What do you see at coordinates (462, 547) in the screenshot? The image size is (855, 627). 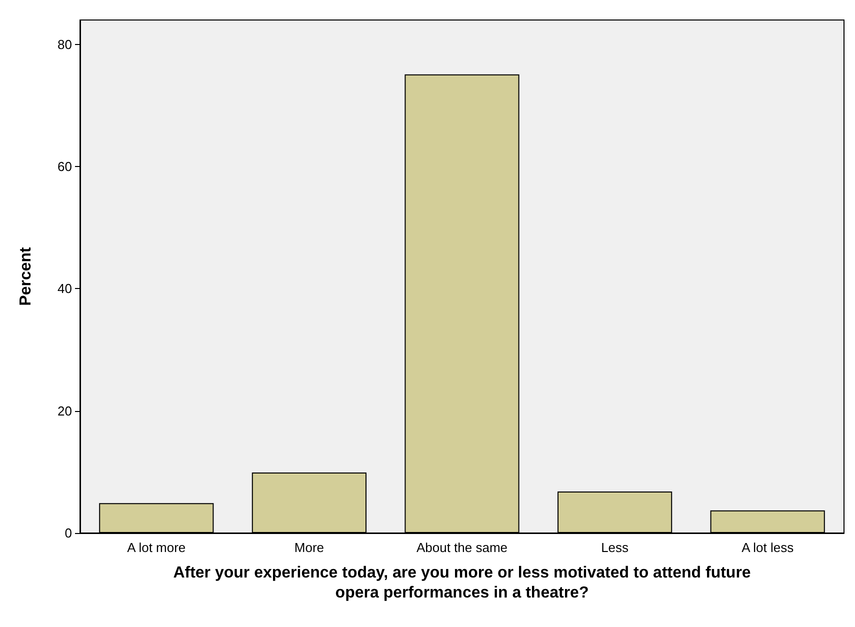 I see `x-tick-label: About the same` at bounding box center [462, 547].